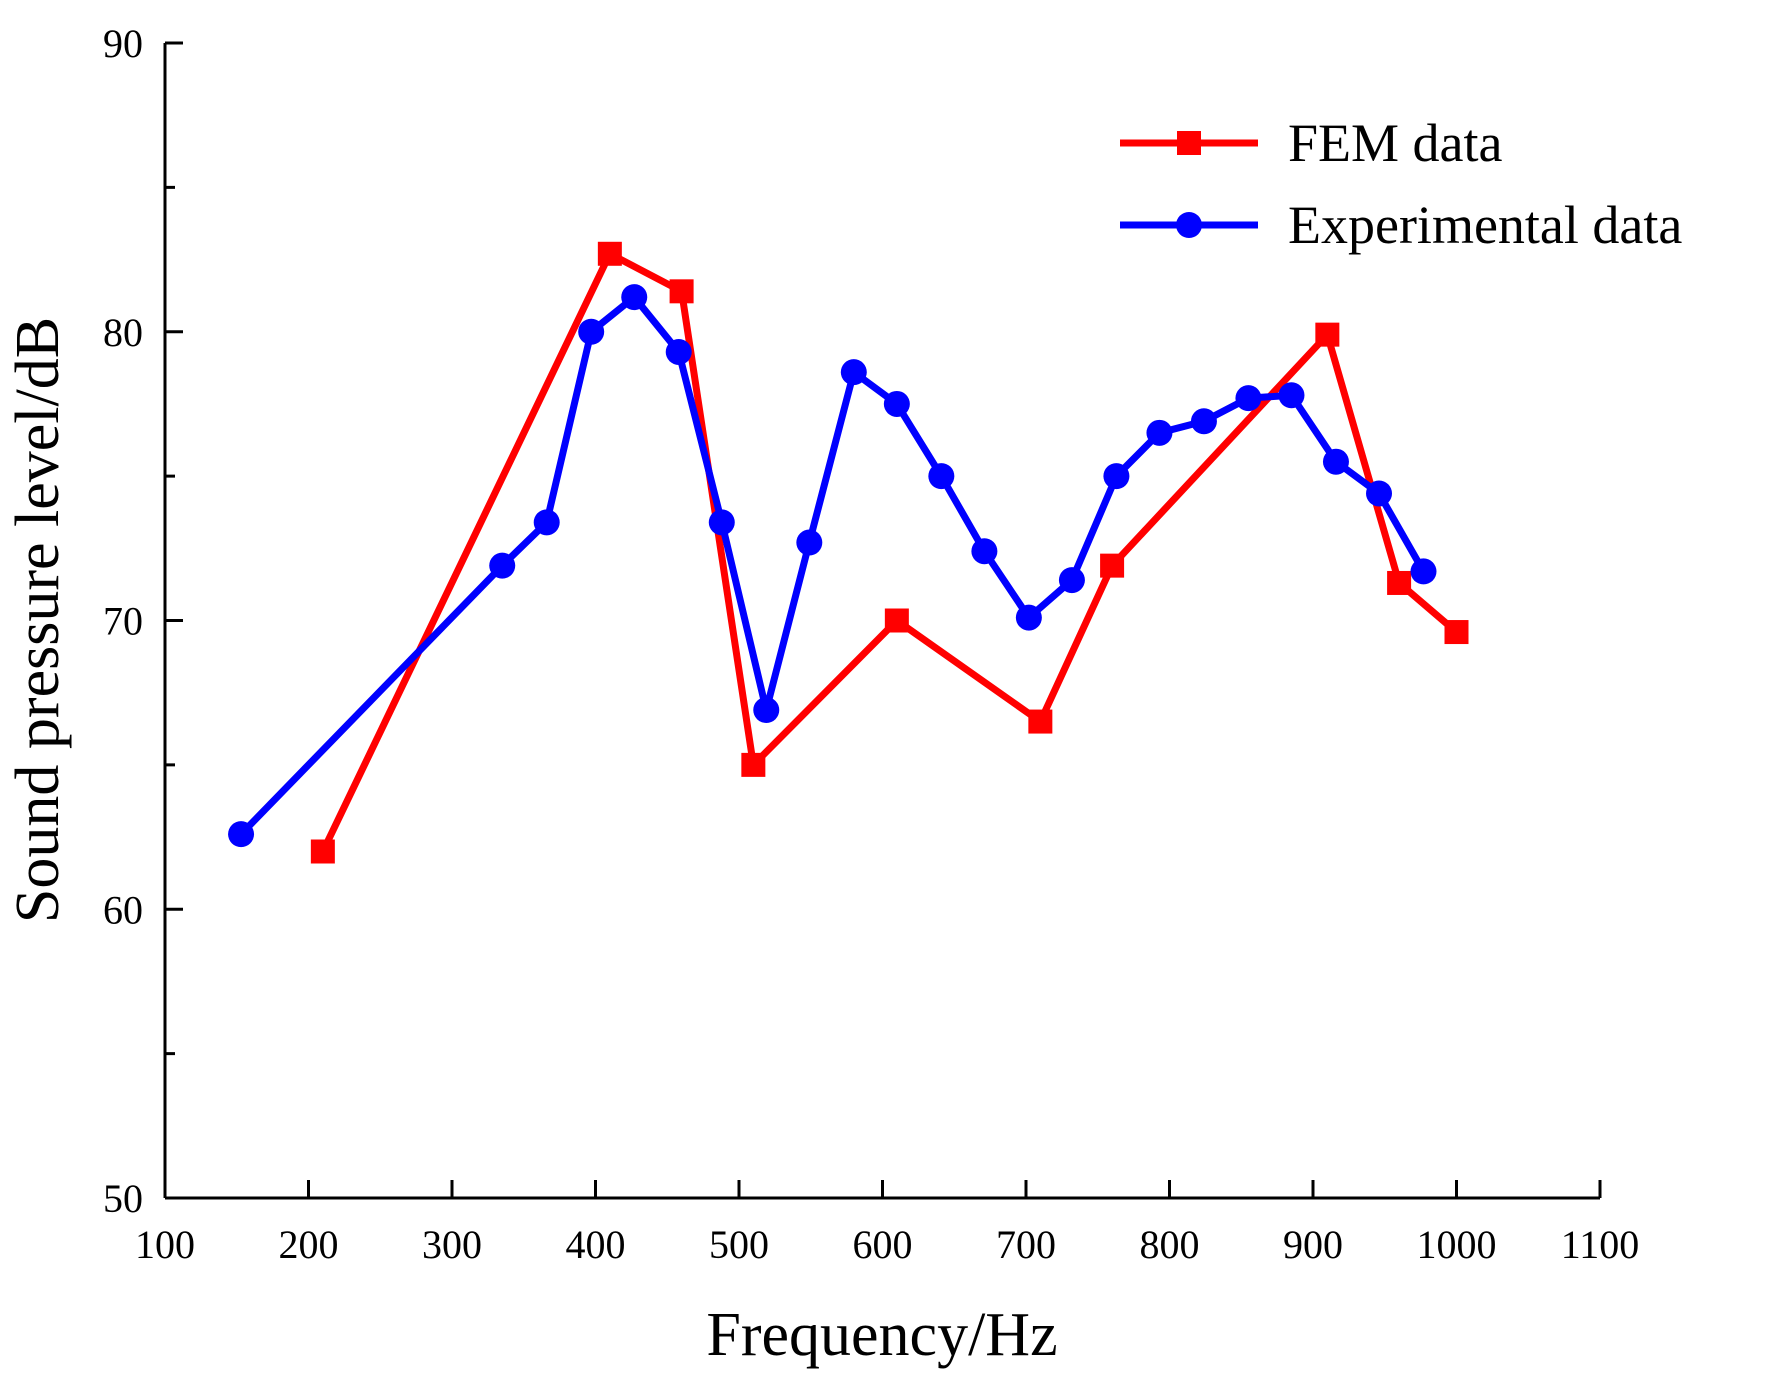 The image size is (1773, 1388). What do you see at coordinates (1026, 1244) in the screenshot?
I see `x-tick-label: 700` at bounding box center [1026, 1244].